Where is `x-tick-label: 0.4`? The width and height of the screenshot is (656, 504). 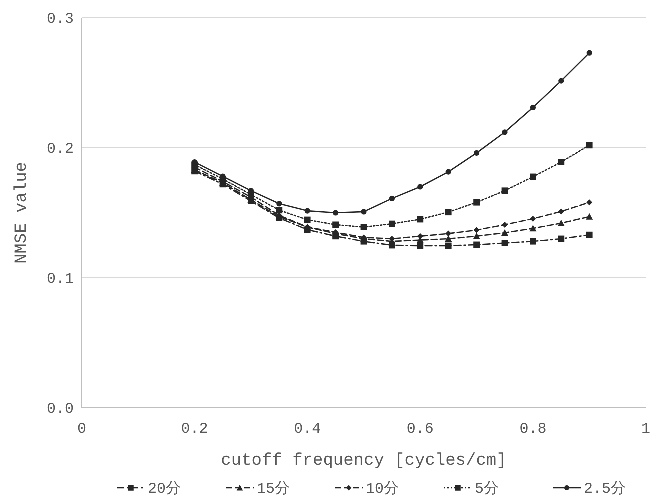 x-tick-label: 0.4 is located at coordinates (308, 429).